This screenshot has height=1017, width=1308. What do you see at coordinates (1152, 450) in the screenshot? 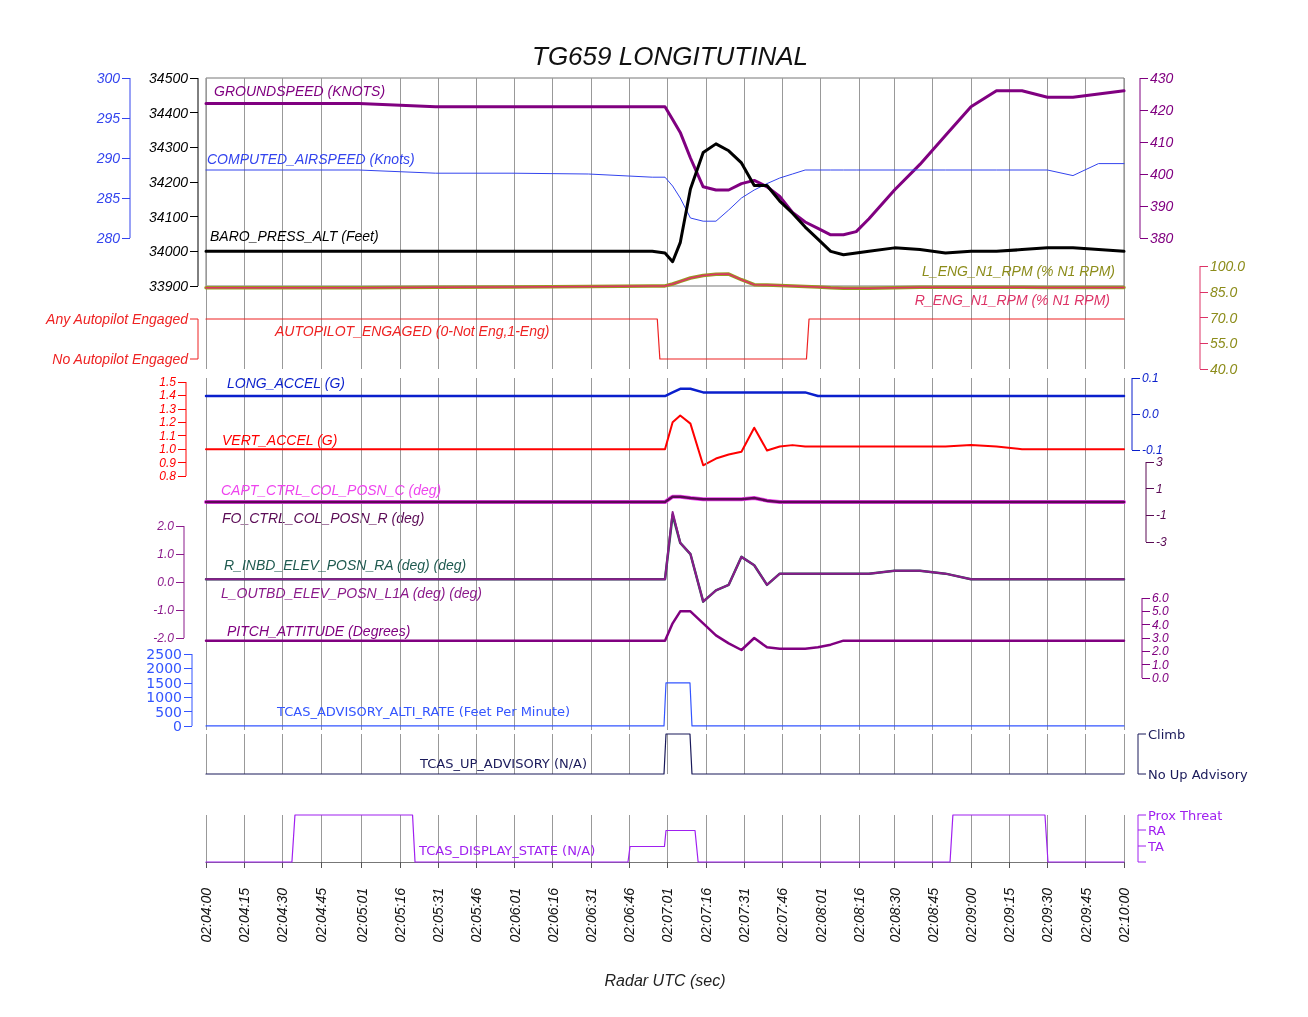
I see `y2-tick-label: -0.1` at bounding box center [1152, 450].